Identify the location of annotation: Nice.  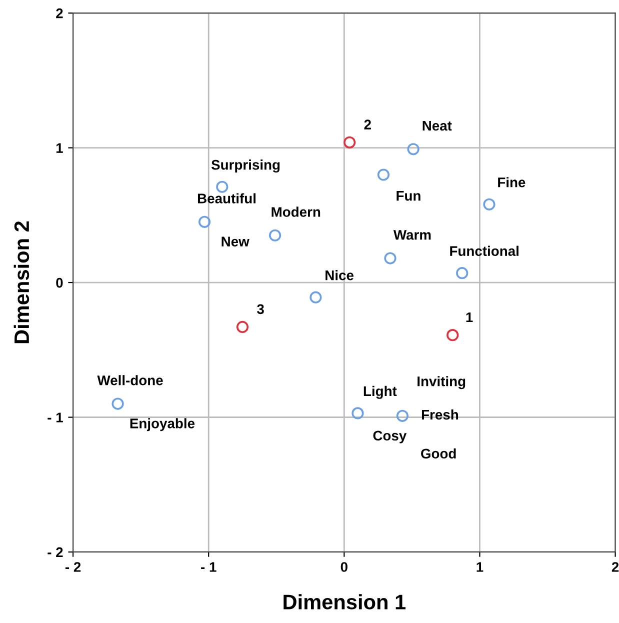
(340, 275).